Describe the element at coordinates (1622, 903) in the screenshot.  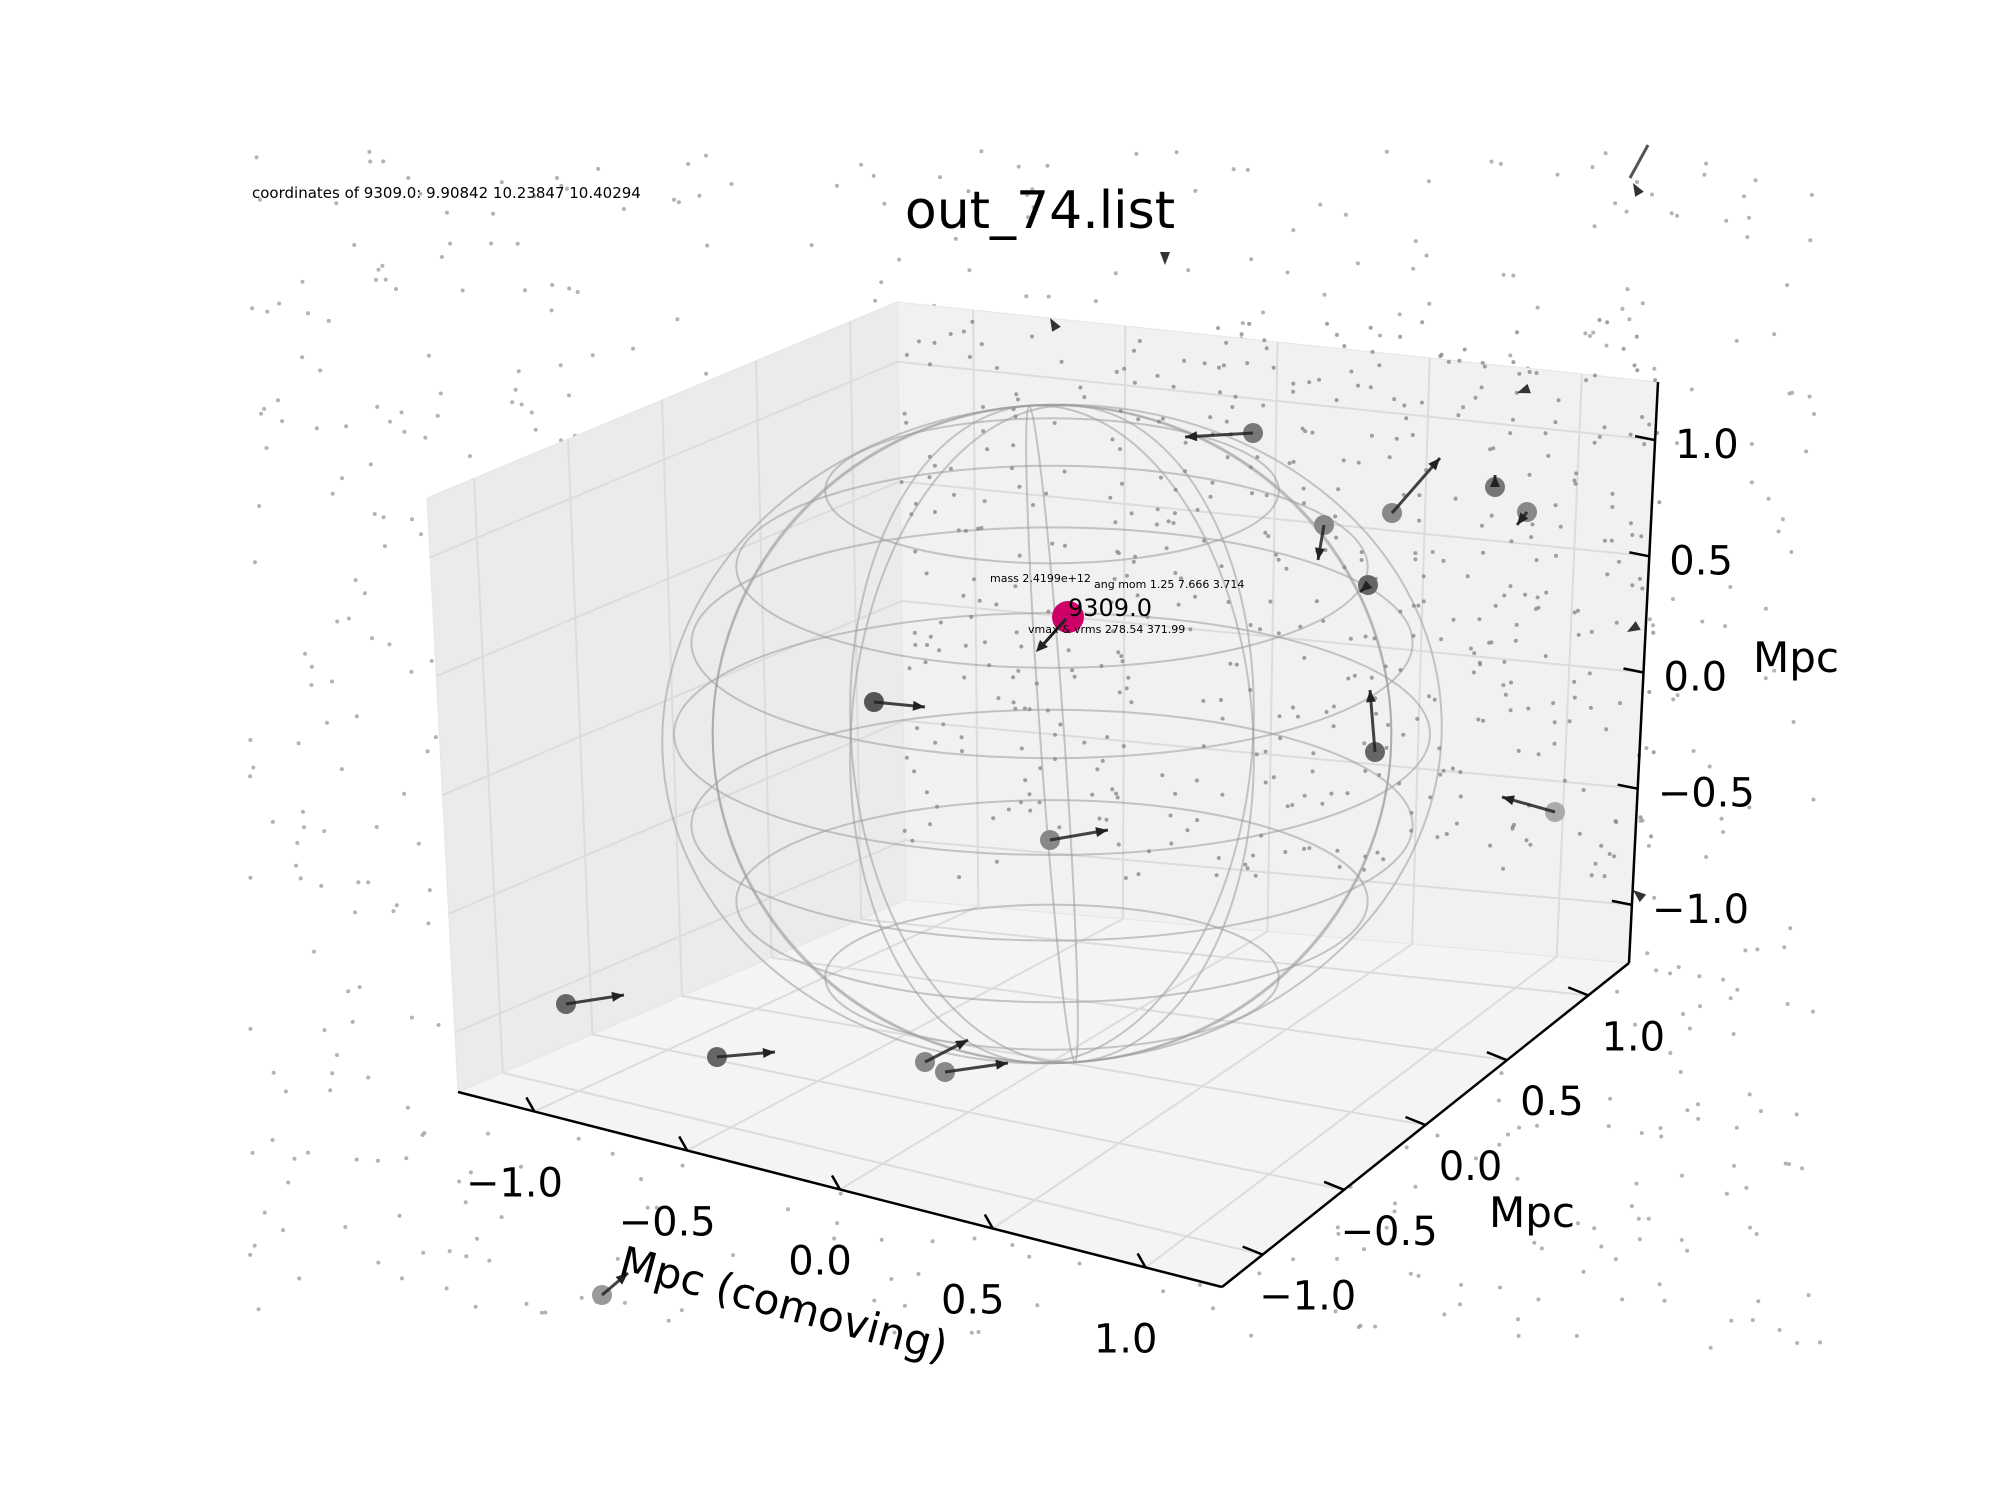
I see `z-tick` at that location.